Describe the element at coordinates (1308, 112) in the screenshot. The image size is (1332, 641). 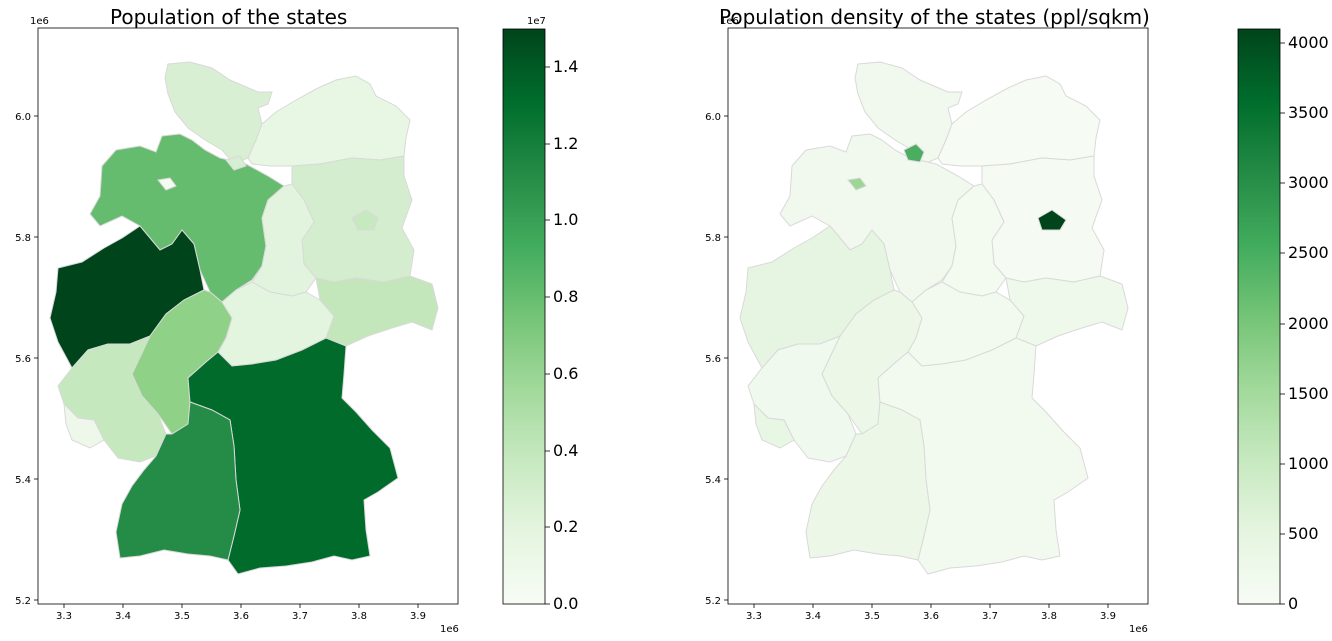
I see `colorbar-tick-label: 3500` at that location.